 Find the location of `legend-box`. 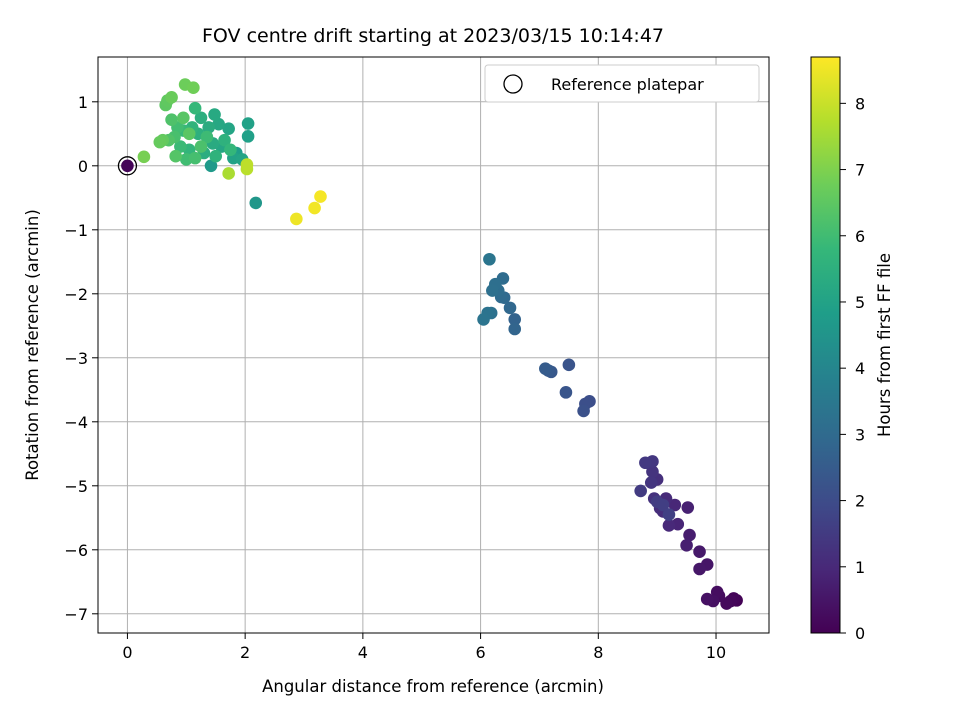

legend-box is located at coordinates (622, 83).